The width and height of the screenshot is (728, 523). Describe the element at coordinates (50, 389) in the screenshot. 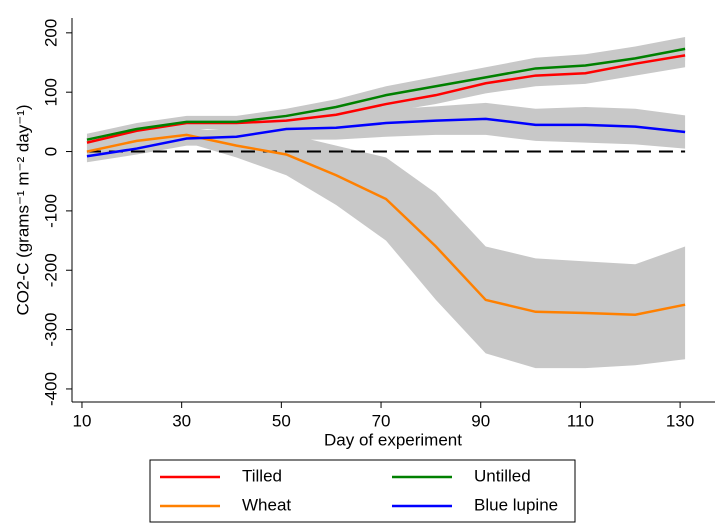

I see `y-tick-label: -400` at that location.